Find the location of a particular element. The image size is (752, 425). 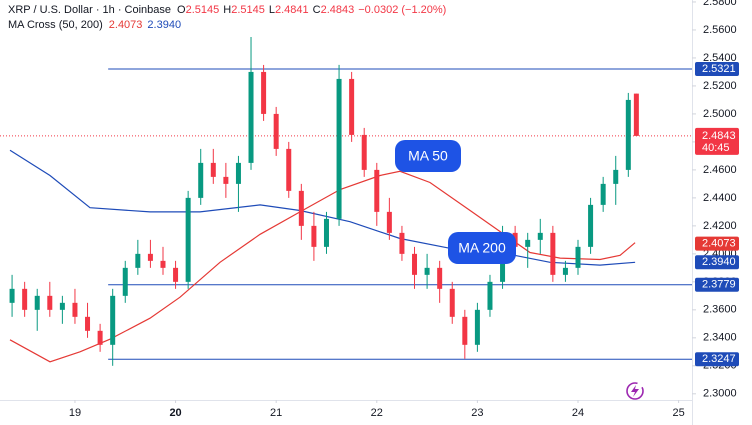

x-tick-label: 21 is located at coordinates (276, 413).